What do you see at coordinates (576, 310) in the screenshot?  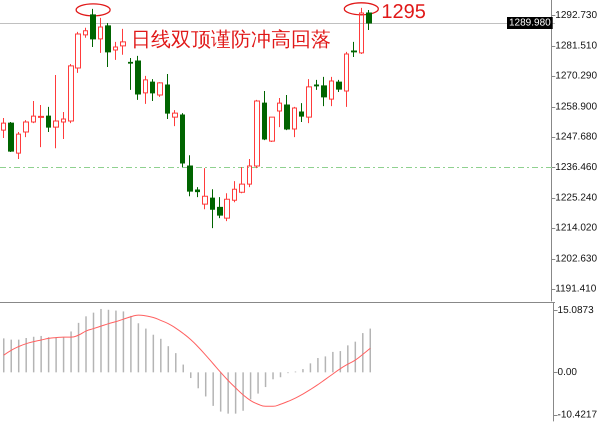 I see `y-tick-label: 15.0873` at bounding box center [576, 310].